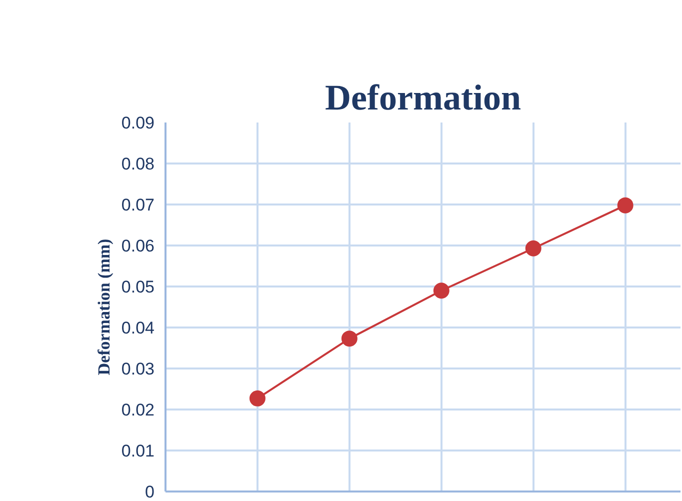 This screenshot has width=682, height=501. I want to click on y-axis-title: Deformation (mm), so click(104, 307).